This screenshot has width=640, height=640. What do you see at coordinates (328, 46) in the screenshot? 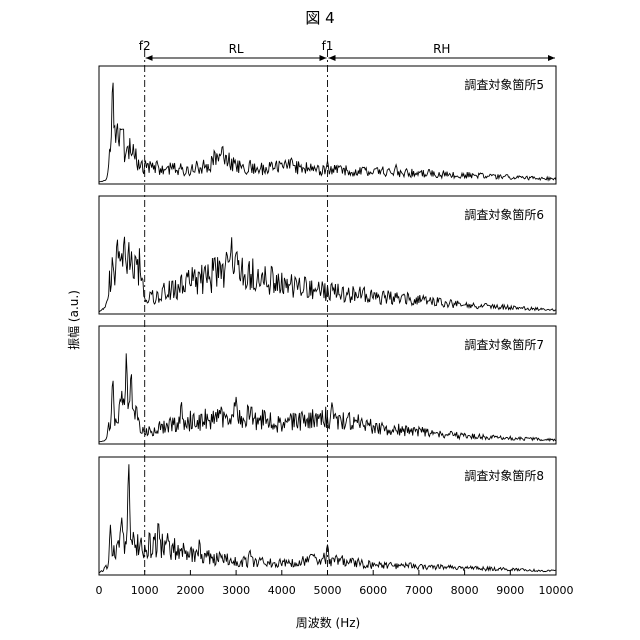
I see `marker-label-f1: f1` at bounding box center [328, 46].